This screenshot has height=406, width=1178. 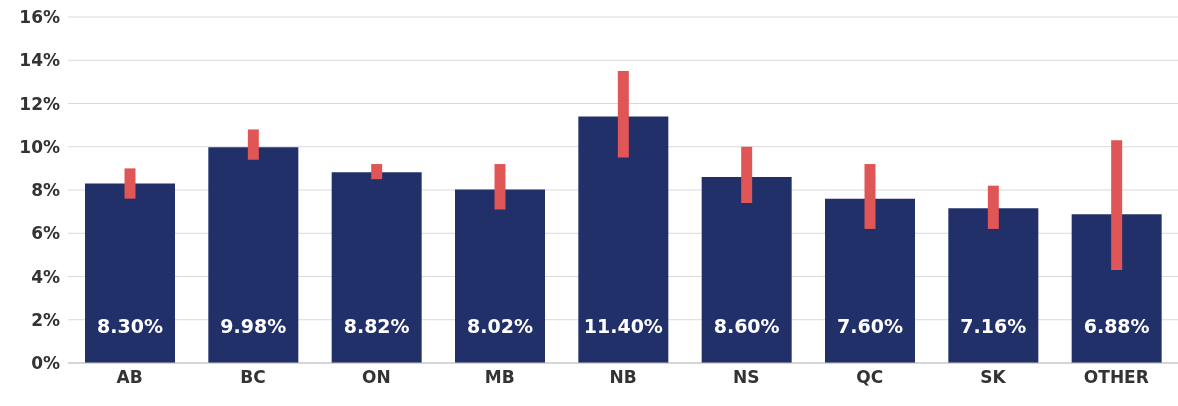 What do you see at coordinates (993, 377) in the screenshot?
I see `x-tick-label: SK` at bounding box center [993, 377].